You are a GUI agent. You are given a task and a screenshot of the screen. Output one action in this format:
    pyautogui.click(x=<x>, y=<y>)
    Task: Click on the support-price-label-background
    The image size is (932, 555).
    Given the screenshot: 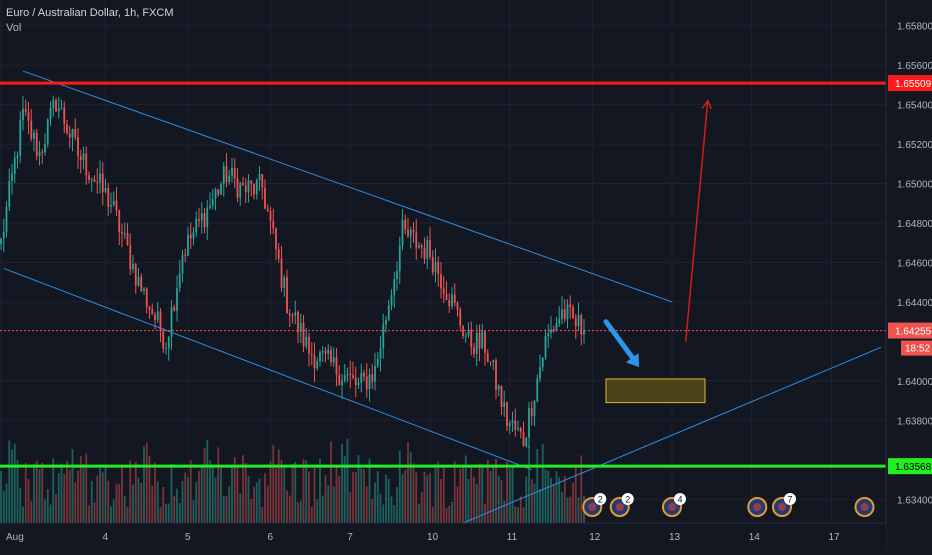 What is the action you would take?
    pyautogui.click(x=910, y=466)
    